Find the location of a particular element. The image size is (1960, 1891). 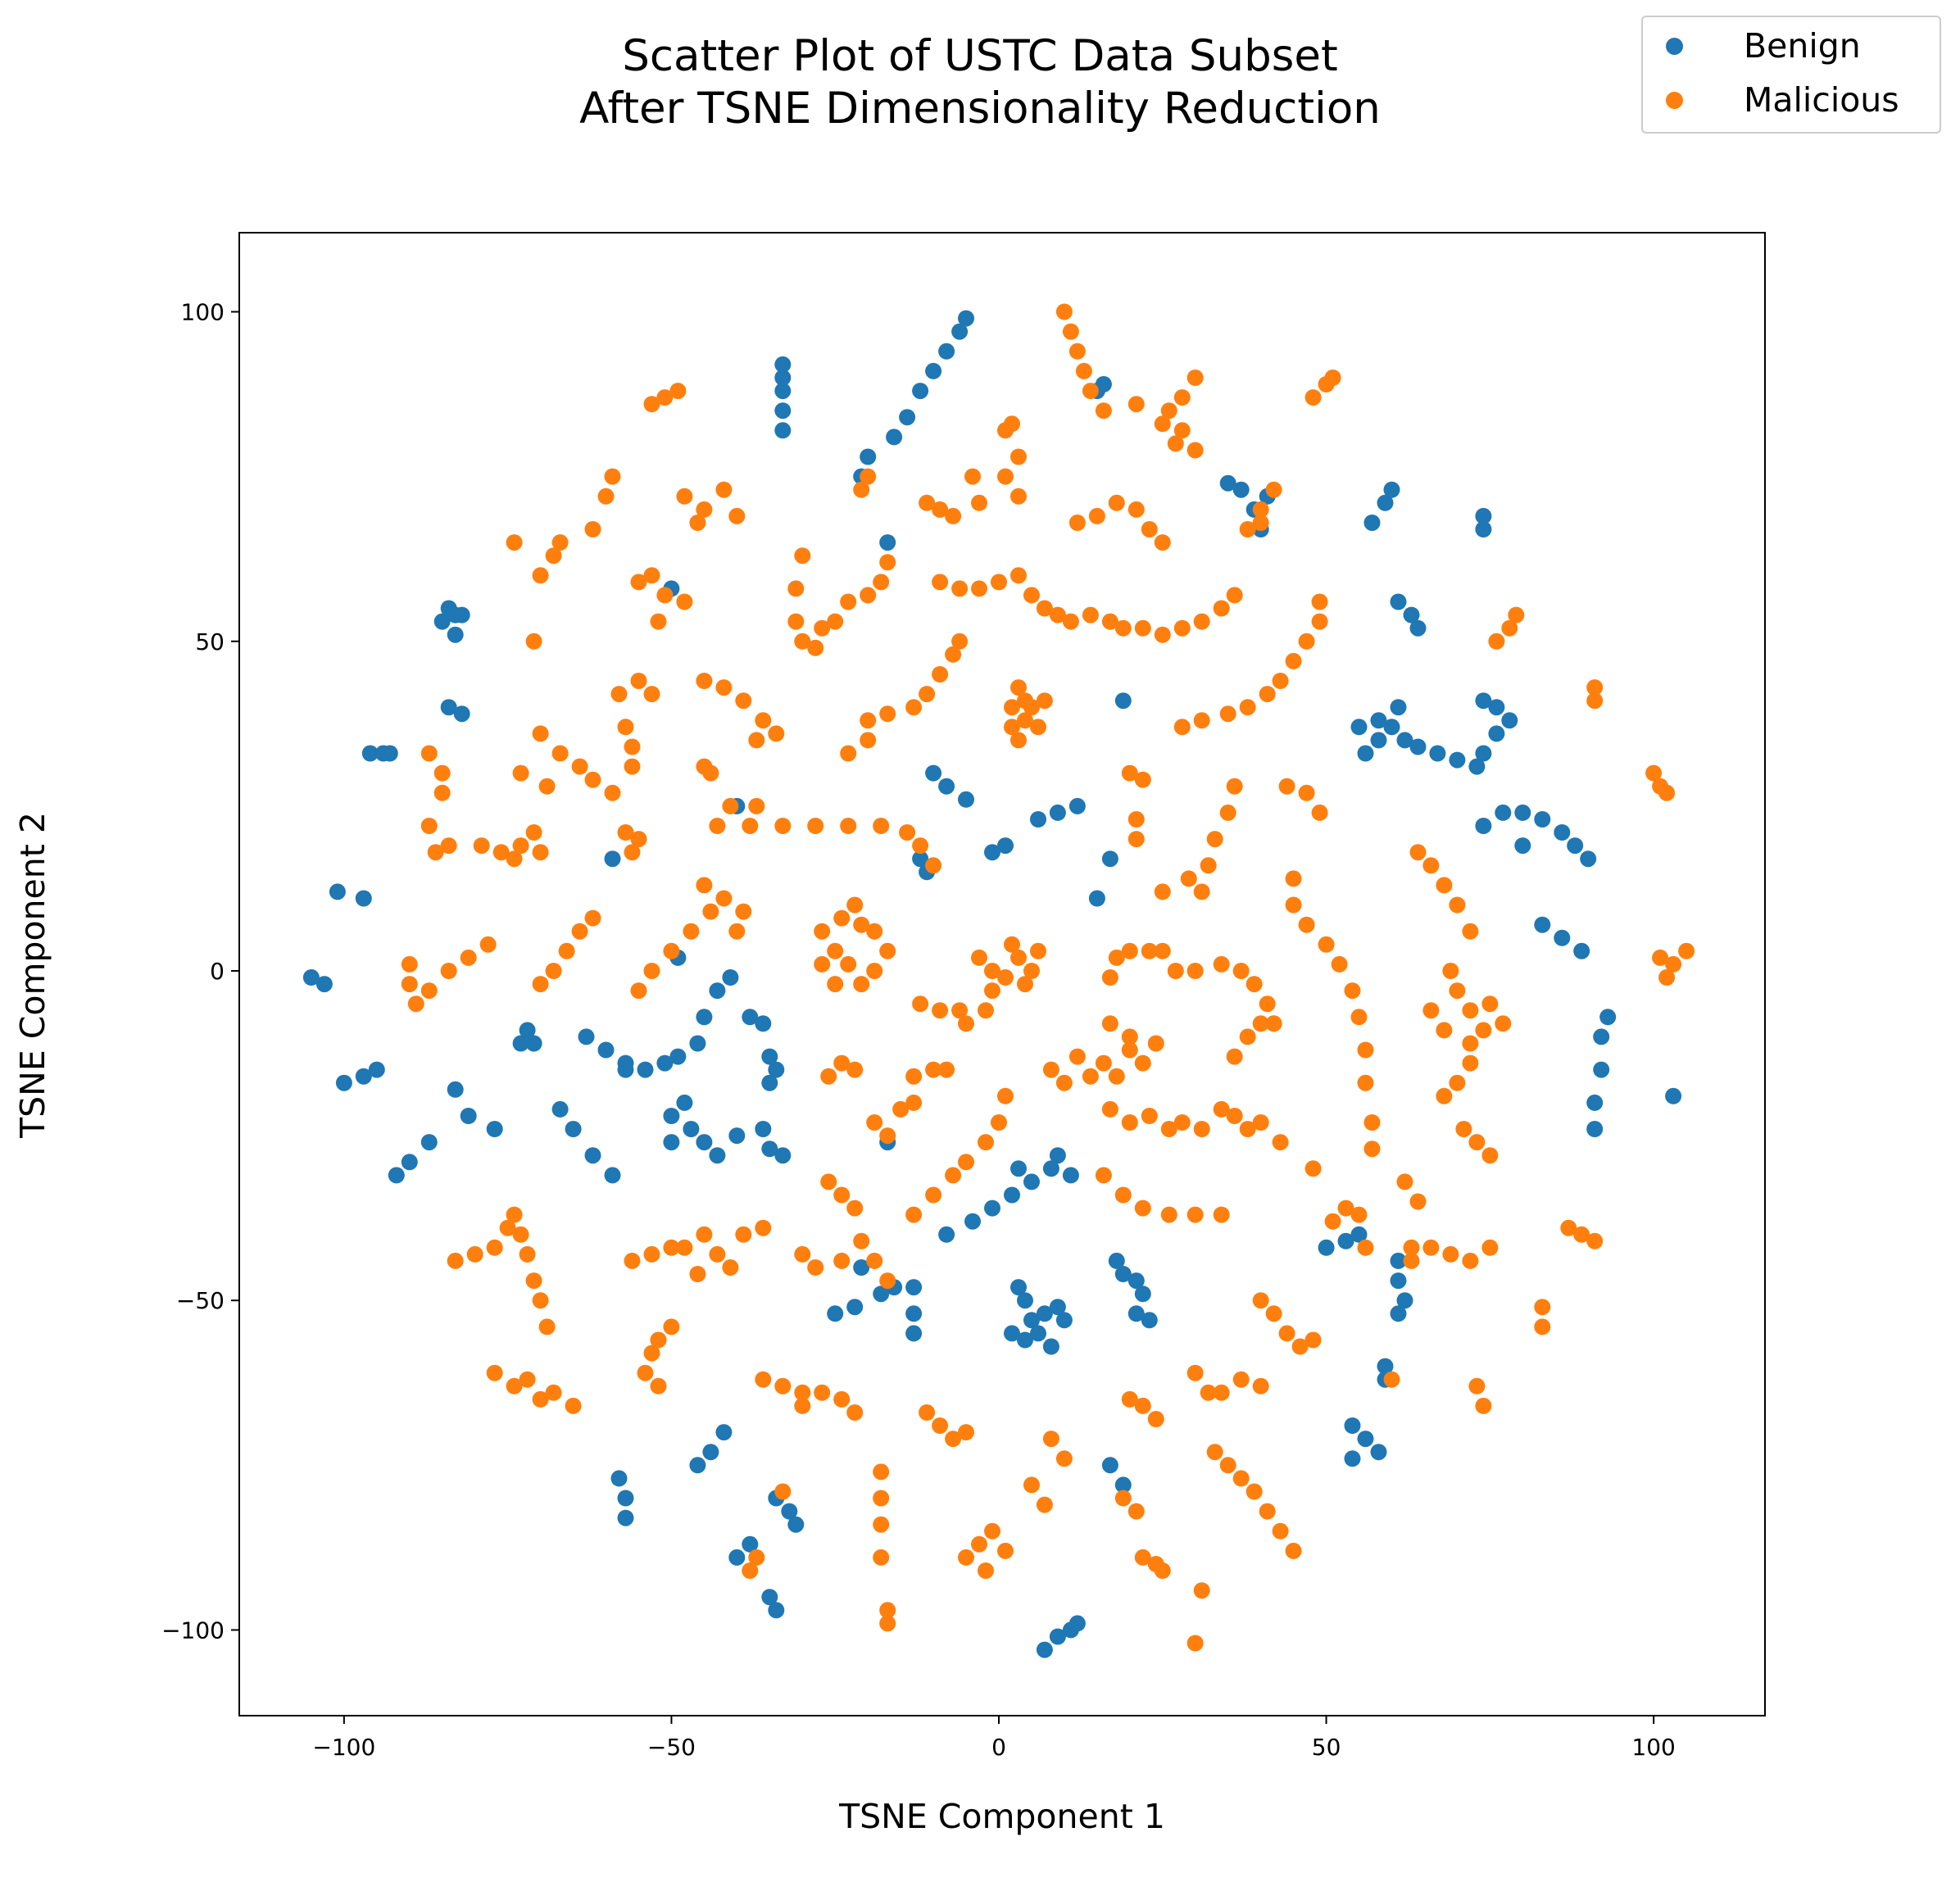

legend: Benign Malicious is located at coordinates (1791, 75).